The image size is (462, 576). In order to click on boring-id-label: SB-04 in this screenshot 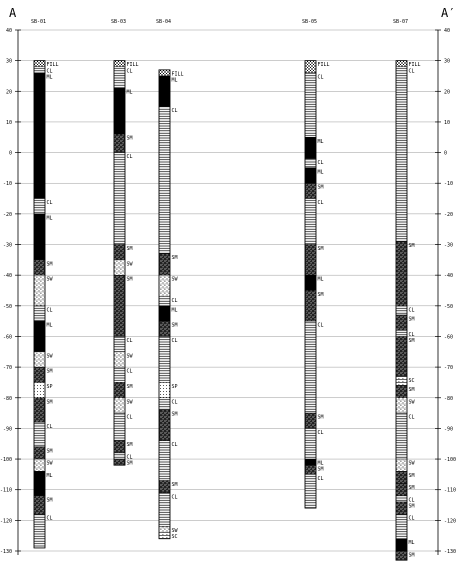, I will do `click(163, 22)`.